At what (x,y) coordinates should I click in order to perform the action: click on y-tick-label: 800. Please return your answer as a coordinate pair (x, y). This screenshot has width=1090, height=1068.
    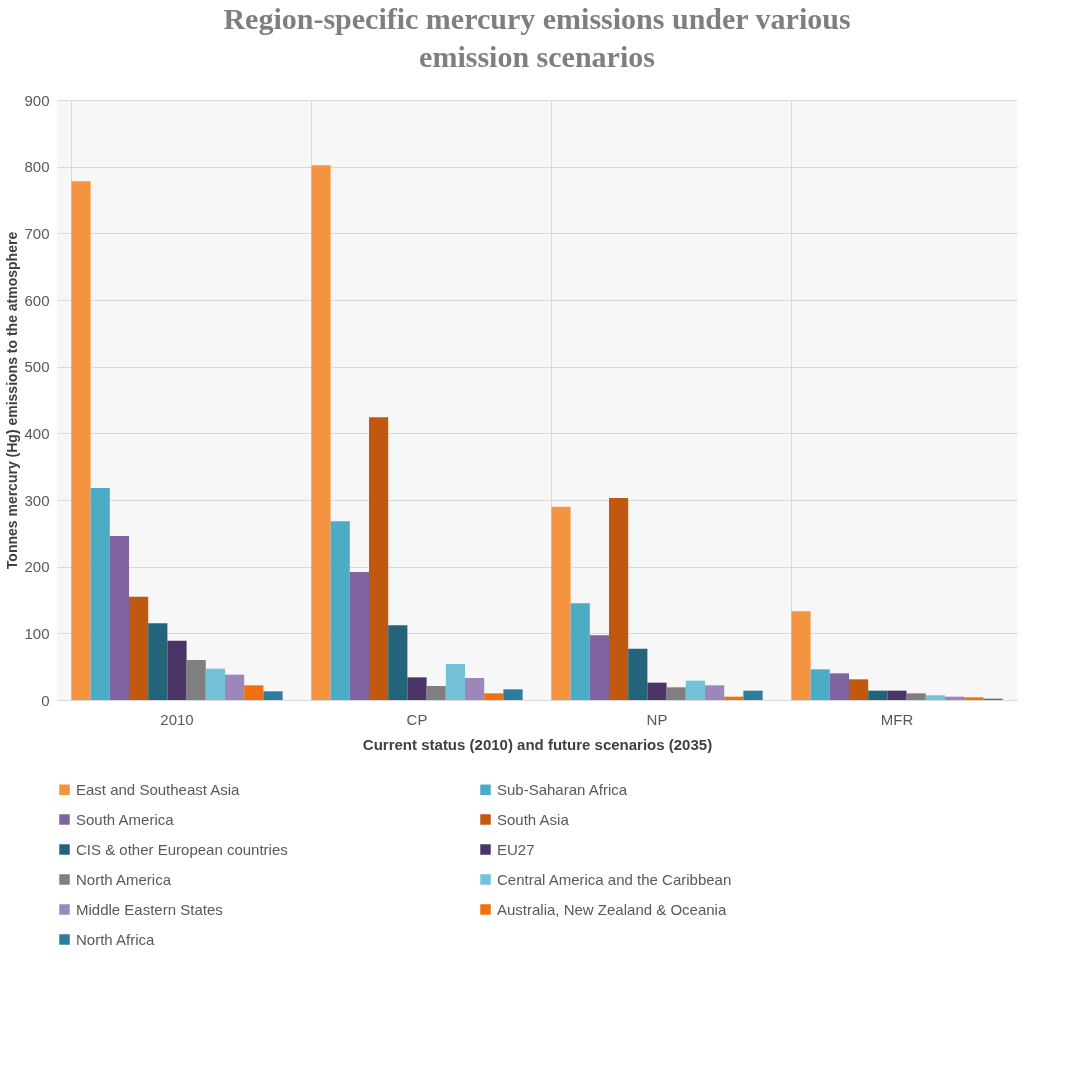
    Looking at the image, I should click on (37, 167).